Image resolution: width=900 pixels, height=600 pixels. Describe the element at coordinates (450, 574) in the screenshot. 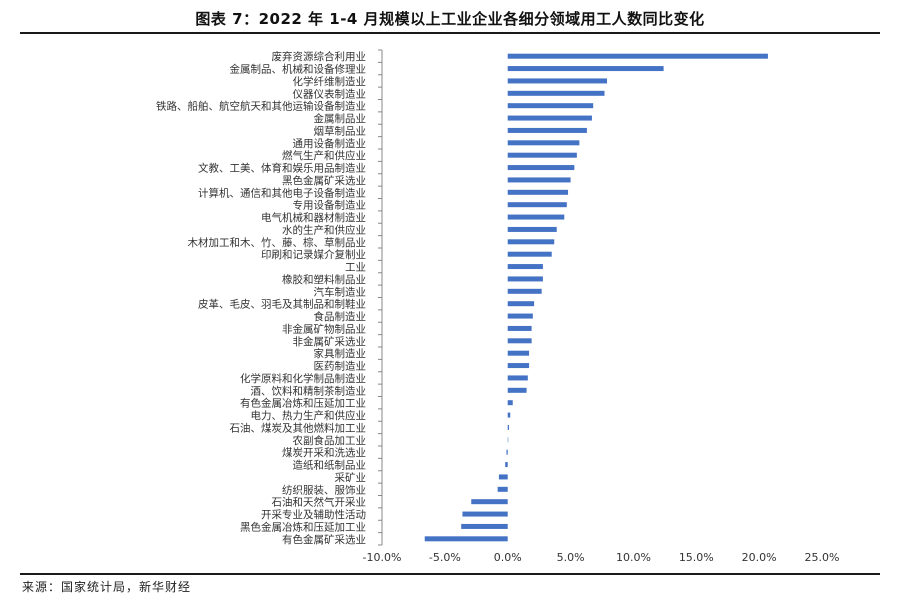

I see `footer-divider` at that location.